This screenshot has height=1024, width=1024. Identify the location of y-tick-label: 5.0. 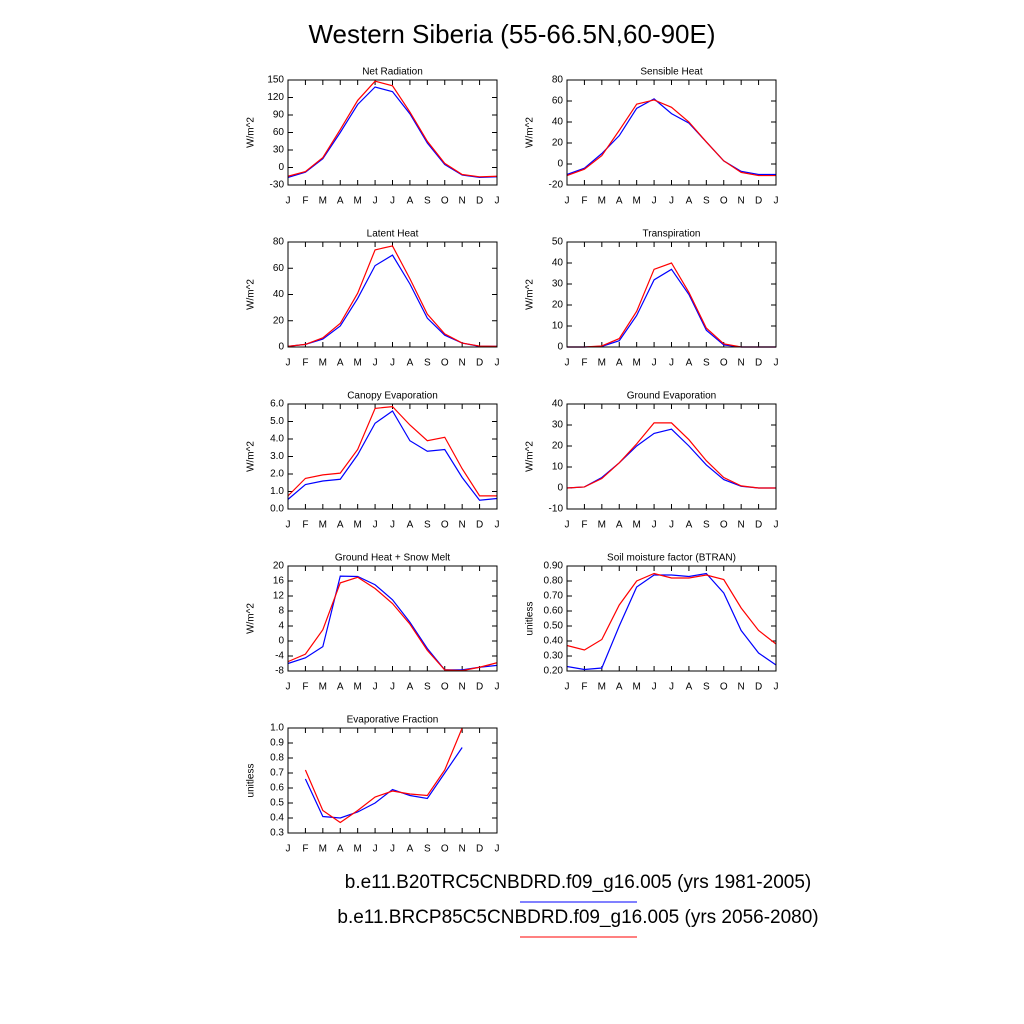
(277, 421).